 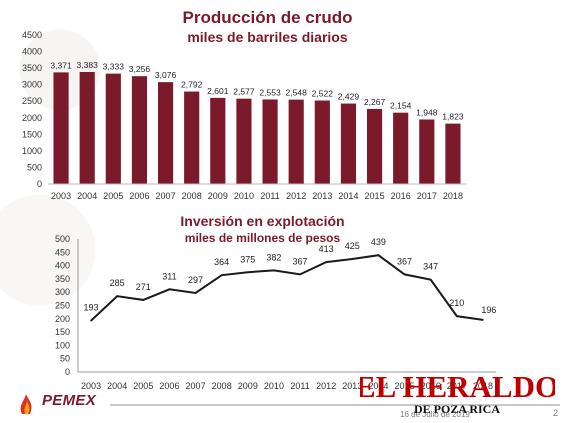 I want to click on line-x-tick-label: 2014, so click(x=378, y=386).